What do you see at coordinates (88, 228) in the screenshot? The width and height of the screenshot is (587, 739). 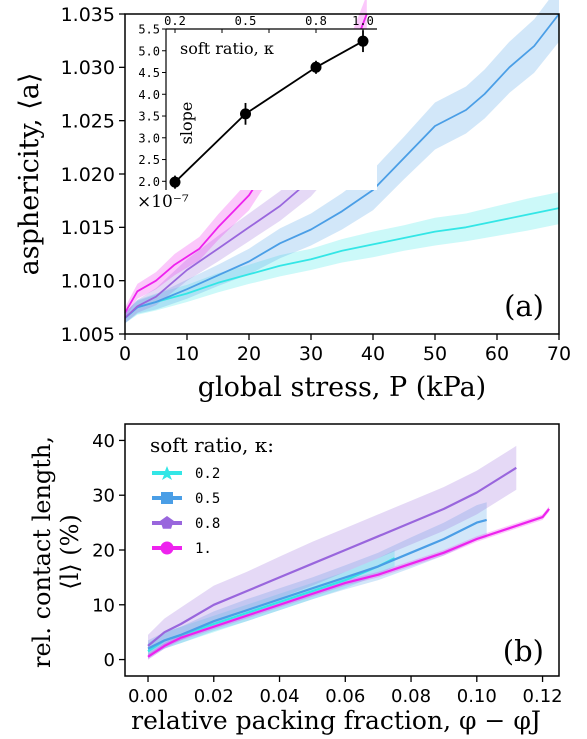 I see `y-tick-label: 1.015` at bounding box center [88, 228].